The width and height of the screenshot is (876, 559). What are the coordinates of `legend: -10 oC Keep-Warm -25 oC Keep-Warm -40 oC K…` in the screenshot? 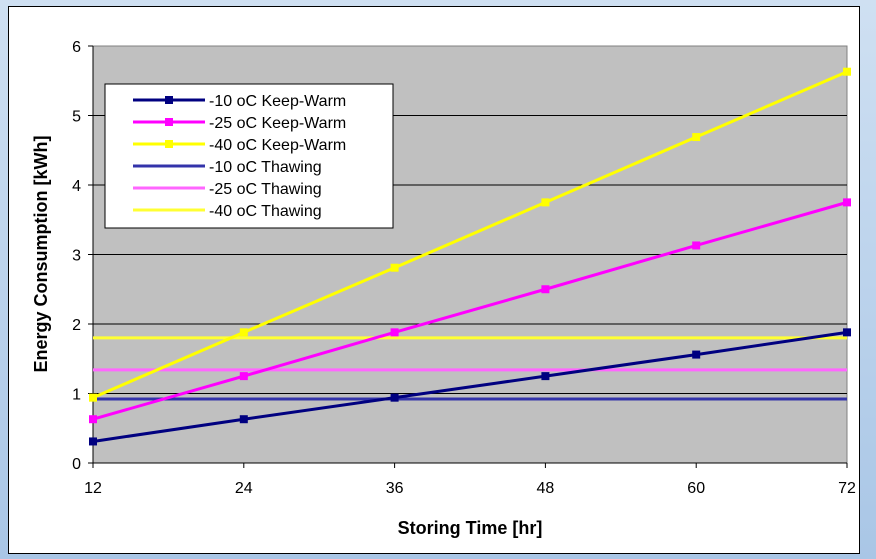 It's located at (249, 156).